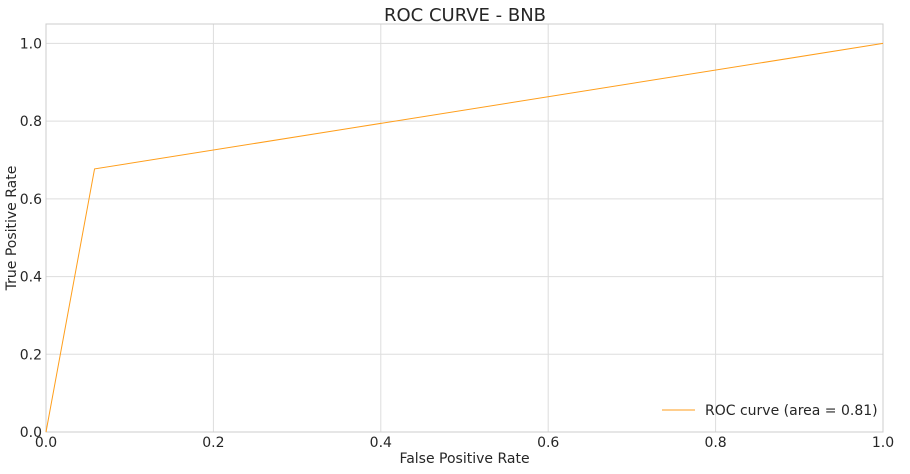  I want to click on chart-title: ROC CURVE - BNB, so click(465, 15).